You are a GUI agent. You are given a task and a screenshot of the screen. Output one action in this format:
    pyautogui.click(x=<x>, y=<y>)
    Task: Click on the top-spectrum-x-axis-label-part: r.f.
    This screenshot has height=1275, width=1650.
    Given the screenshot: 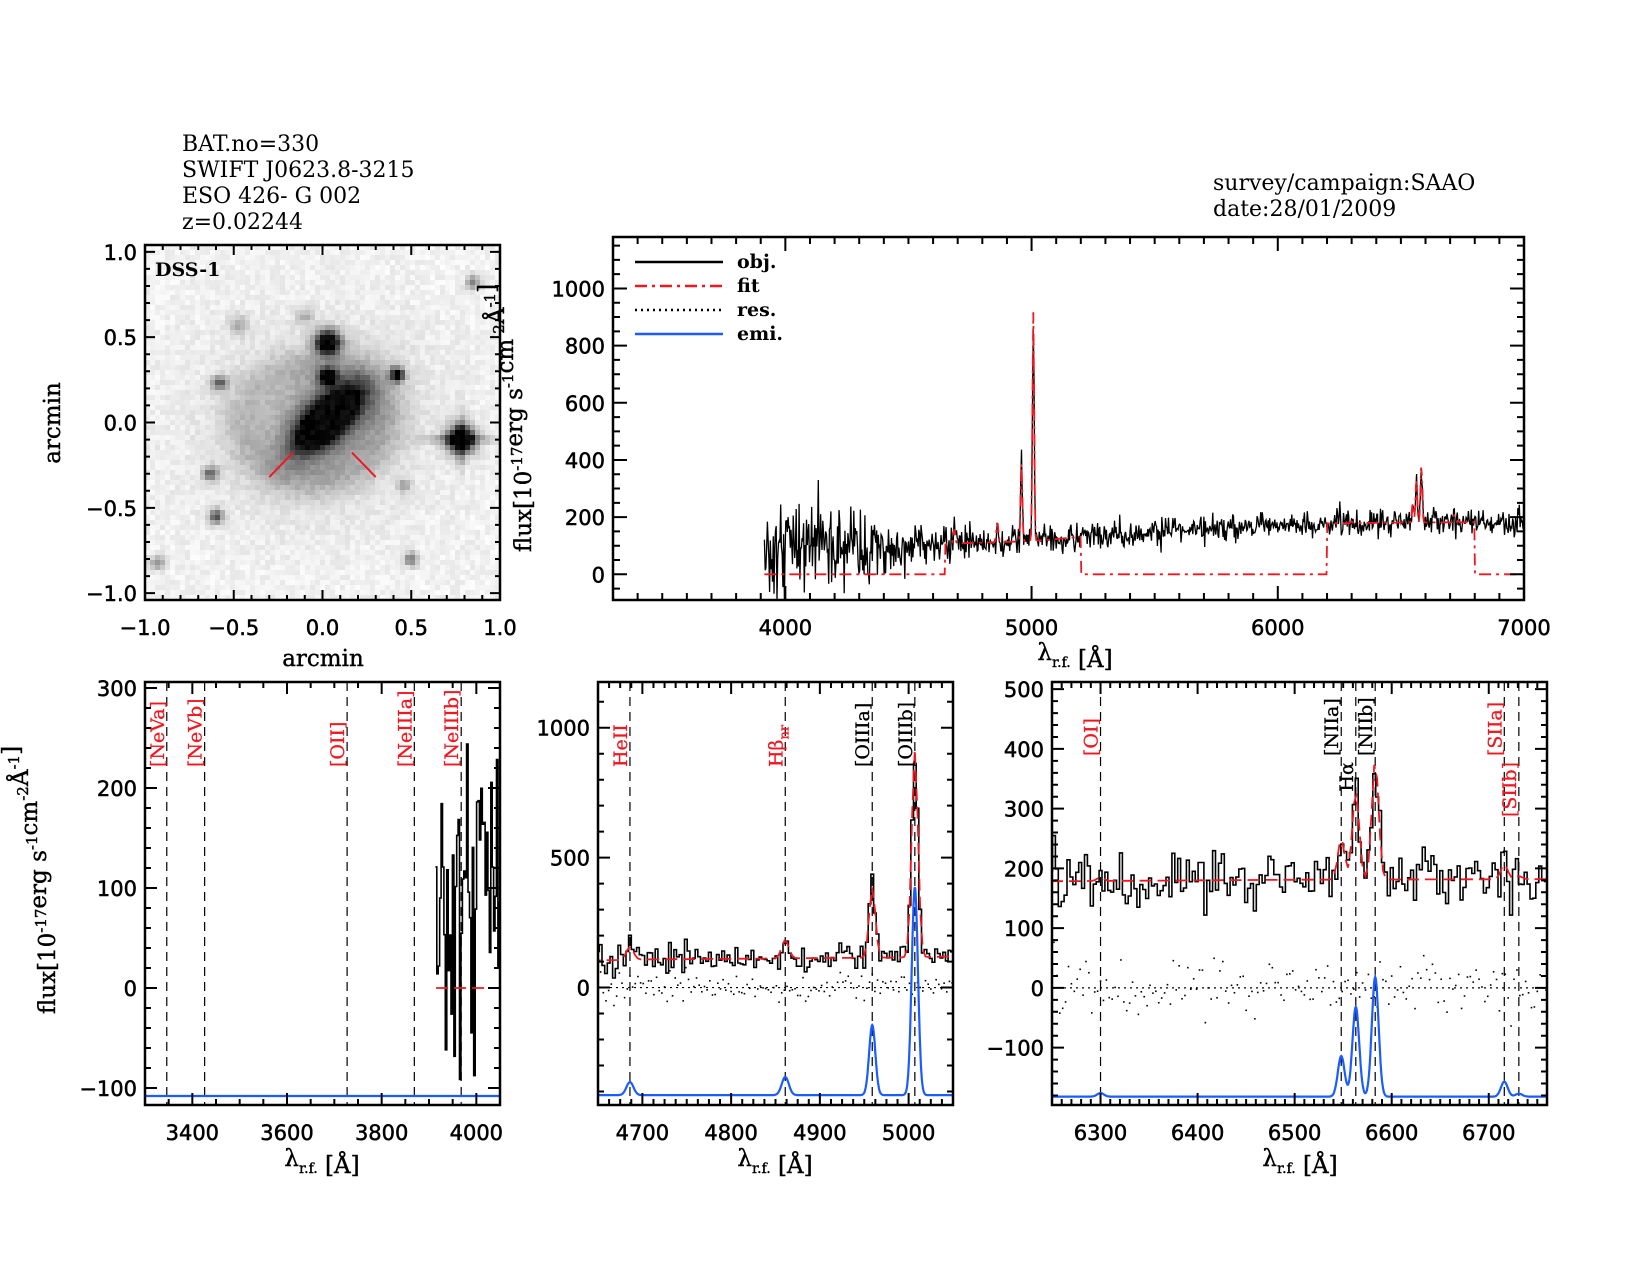 What is the action you would take?
    pyautogui.click(x=1061, y=663)
    